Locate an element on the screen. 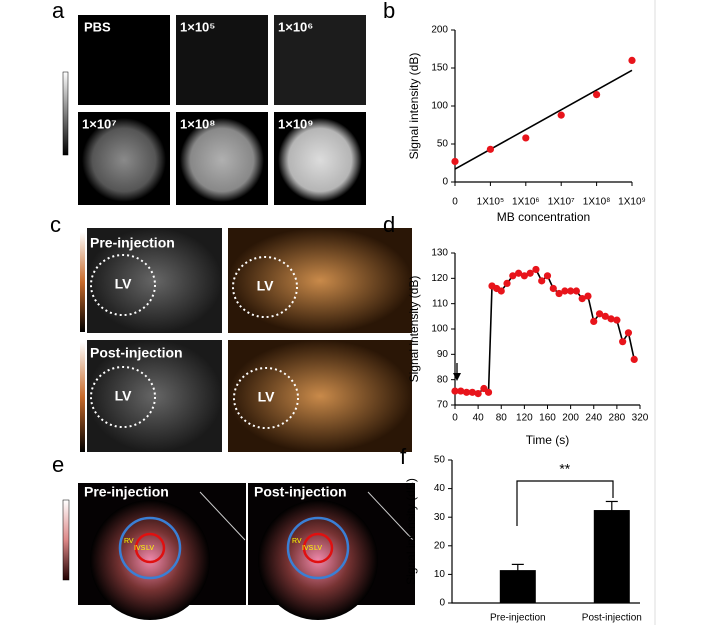  panel-label: b is located at coordinates (389, 11).